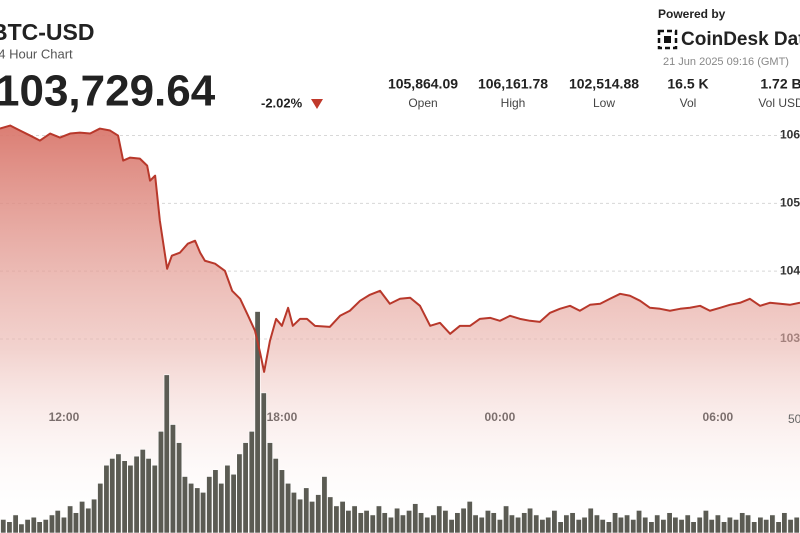  Describe the element at coordinates (794, 419) in the screenshot. I see `volume-tick-label: 50` at that location.